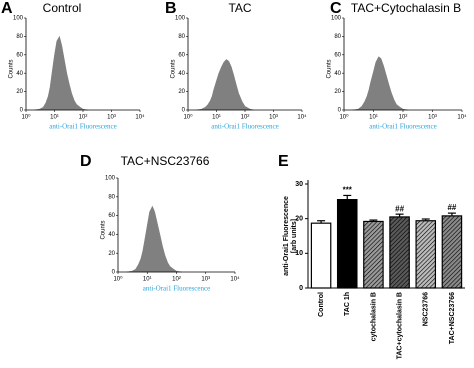 This screenshot has width=474, height=368. What do you see at coordinates (171, 8) in the screenshot?
I see `panel-label: B` at bounding box center [171, 8].